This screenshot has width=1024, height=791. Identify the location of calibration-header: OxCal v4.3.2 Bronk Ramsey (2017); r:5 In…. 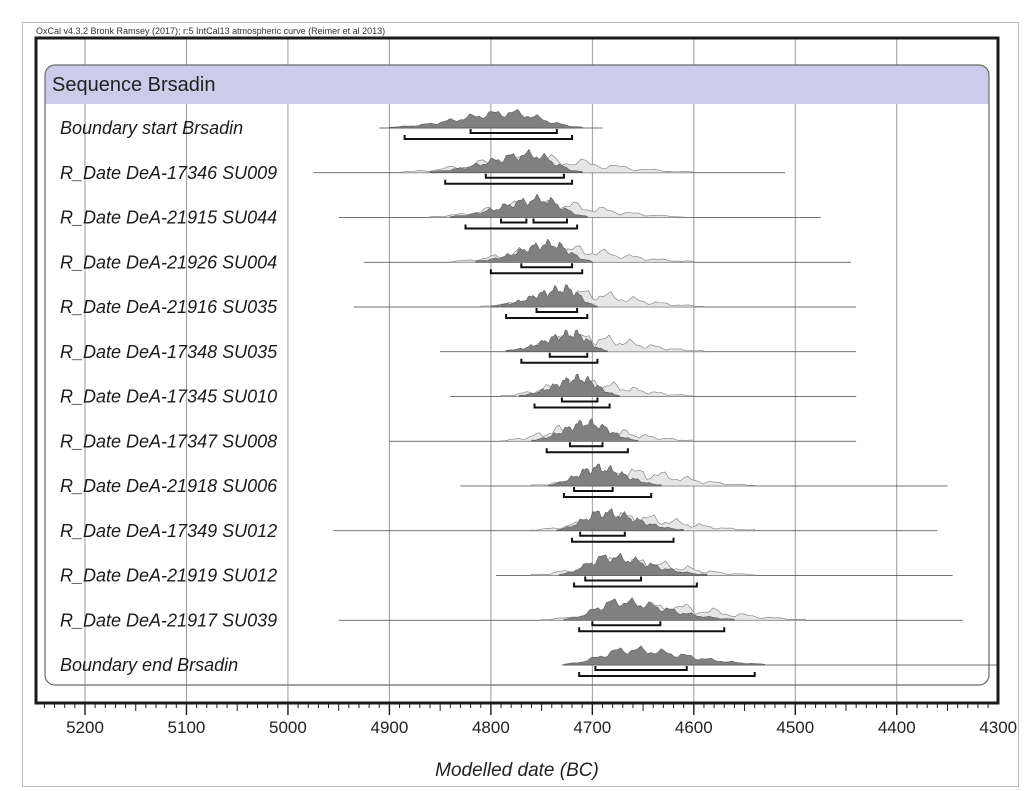
(210, 31).